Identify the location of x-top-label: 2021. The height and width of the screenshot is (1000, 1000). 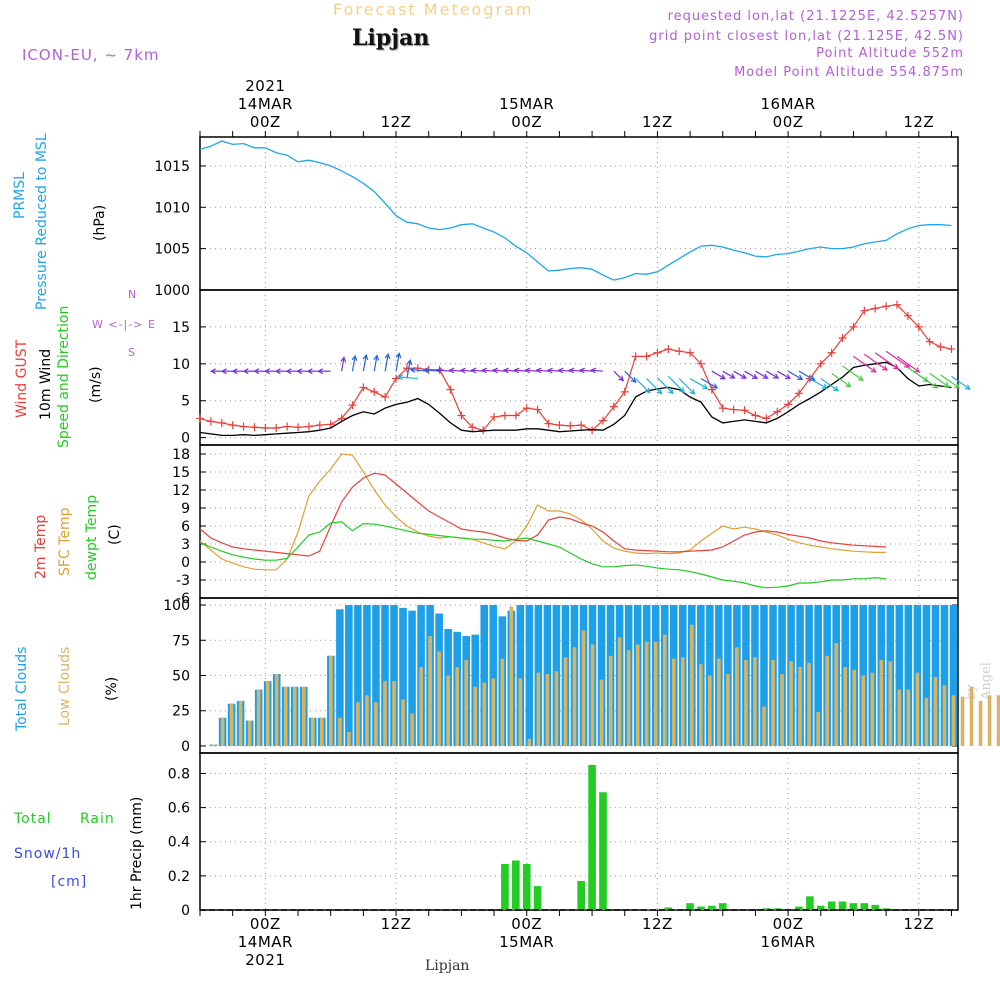
(265, 86).